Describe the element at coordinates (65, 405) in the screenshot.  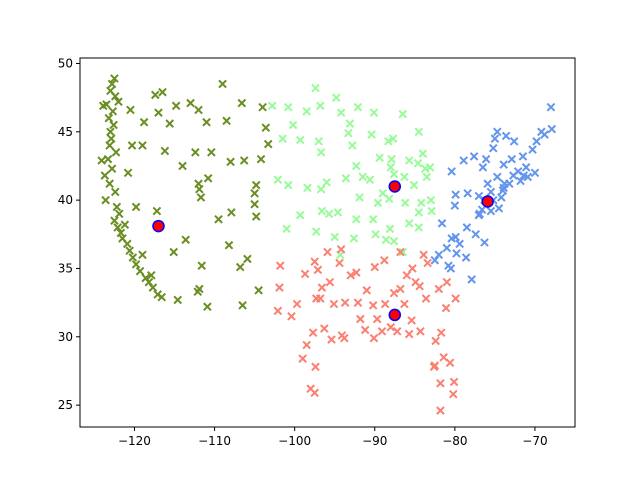
I see `y-tick-label: 25` at that location.